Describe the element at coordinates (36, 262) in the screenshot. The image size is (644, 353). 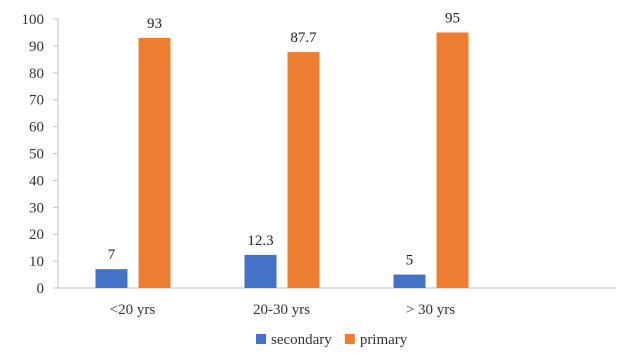
I see `y-tick-label: 10` at that location.